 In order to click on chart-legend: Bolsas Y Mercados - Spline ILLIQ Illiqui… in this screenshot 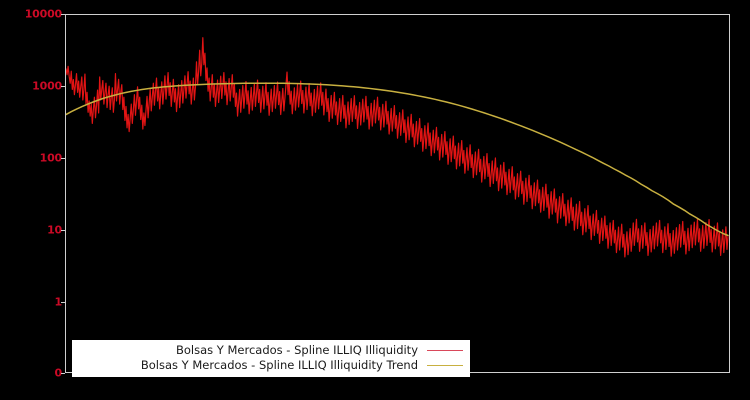, I will do `click(271, 358)`.